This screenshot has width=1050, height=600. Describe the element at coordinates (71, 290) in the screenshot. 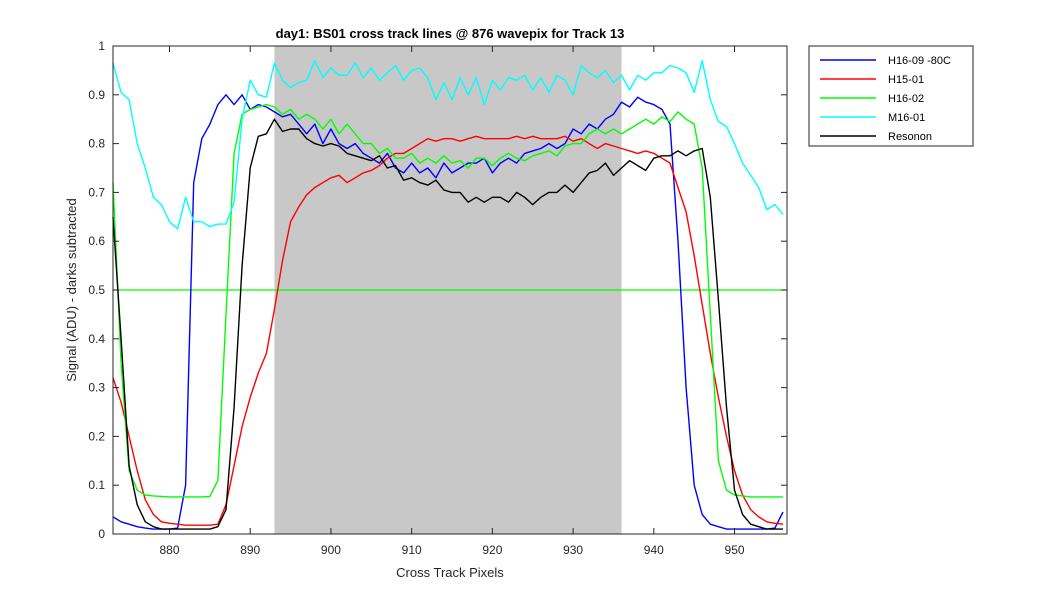

I see `y-axis-title: Signal (ADU) - darks subtracted` at that location.